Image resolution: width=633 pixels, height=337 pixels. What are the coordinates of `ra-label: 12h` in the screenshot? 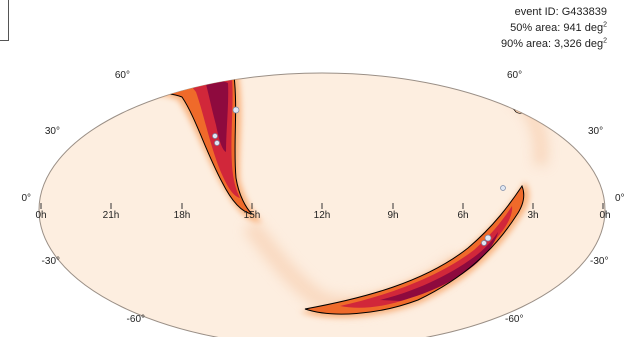 It's located at (322, 215).